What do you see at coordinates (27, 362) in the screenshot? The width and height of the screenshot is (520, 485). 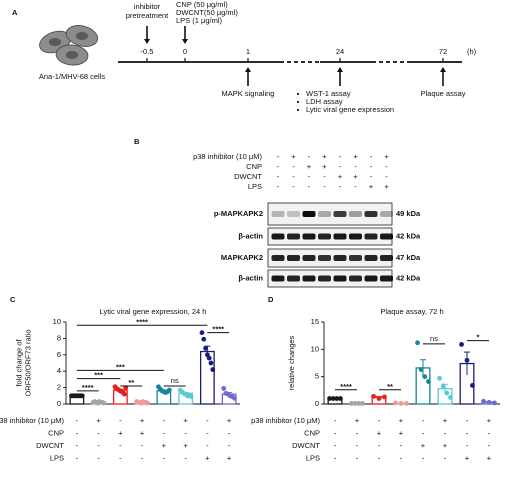 I see `y-axis-label: ORF50/ORF73 ratio` at bounding box center [27, 362].